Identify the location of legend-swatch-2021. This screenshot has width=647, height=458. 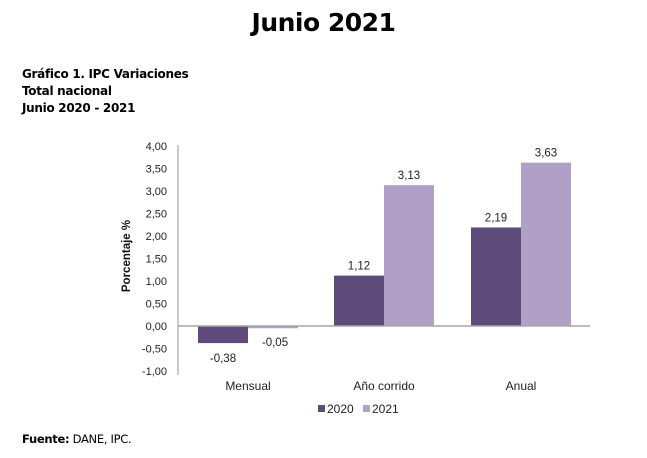
(366, 408).